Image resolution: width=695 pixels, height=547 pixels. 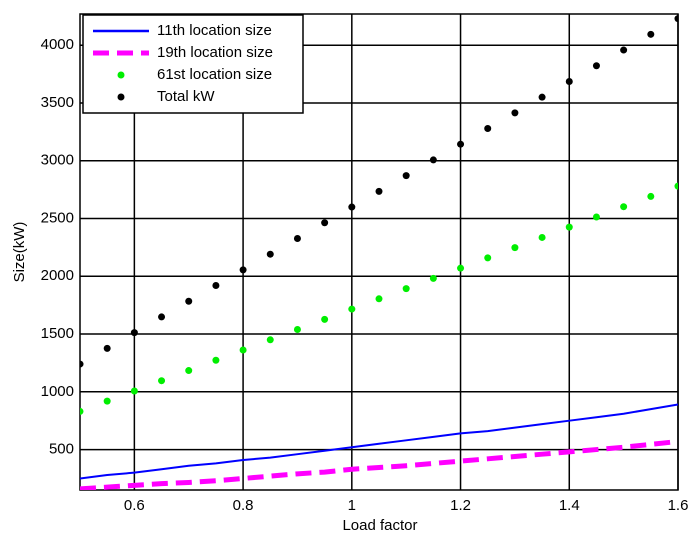 I want to click on y-tick-label: 500, so click(x=61, y=449).